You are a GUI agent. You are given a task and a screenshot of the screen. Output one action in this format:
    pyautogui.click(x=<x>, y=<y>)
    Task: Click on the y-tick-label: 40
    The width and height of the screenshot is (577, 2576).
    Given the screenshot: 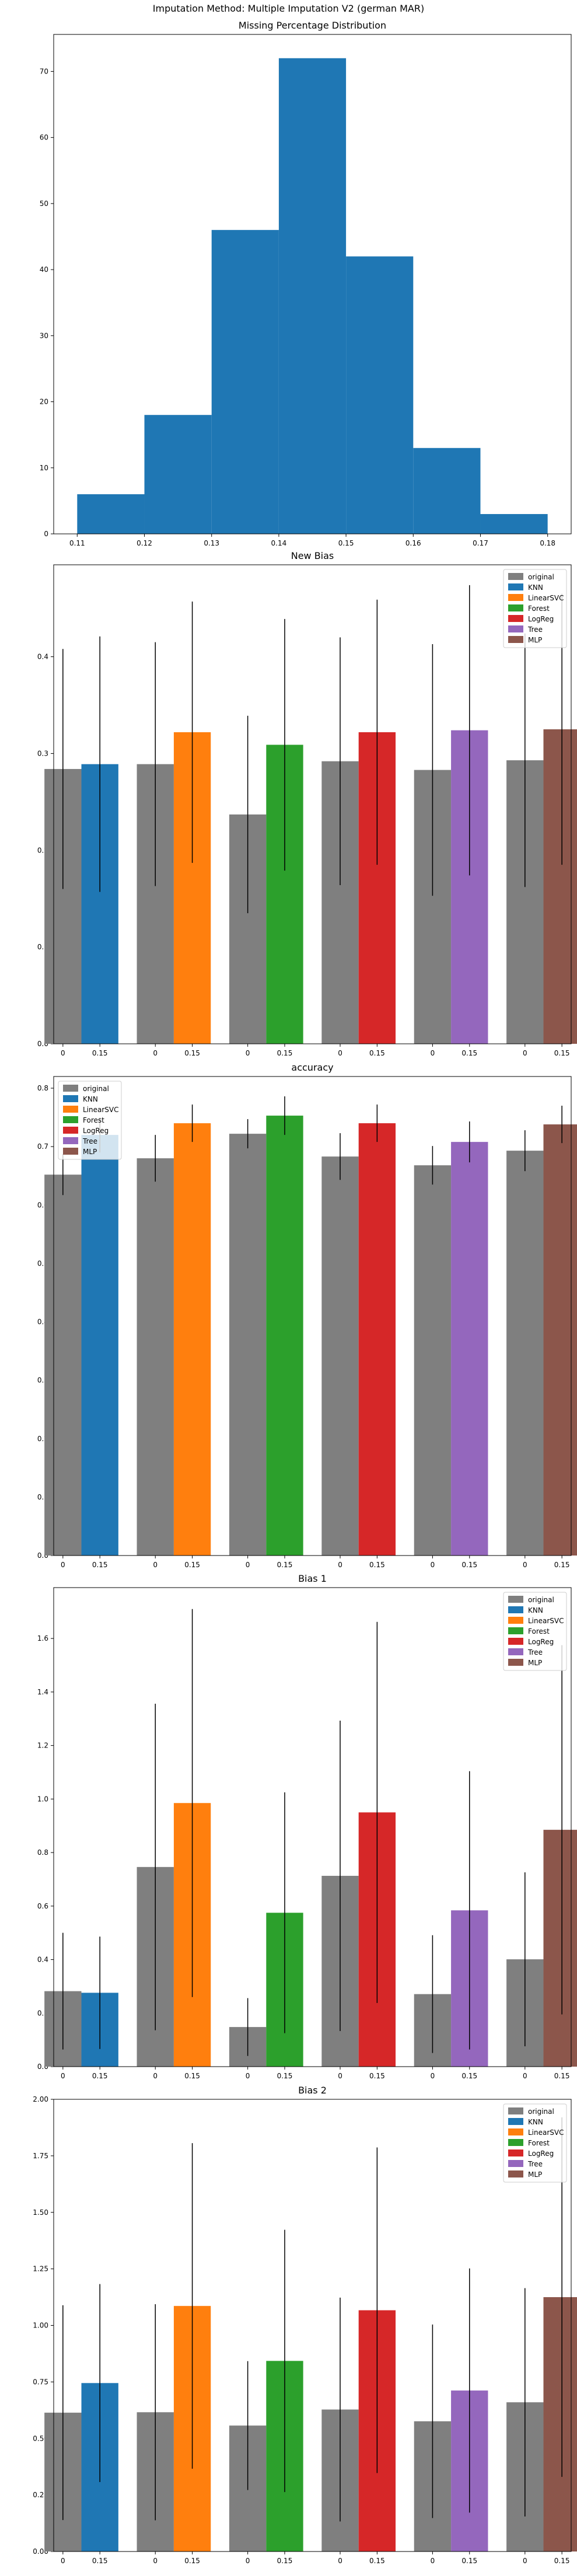 What is the action you would take?
    pyautogui.click(x=44, y=269)
    